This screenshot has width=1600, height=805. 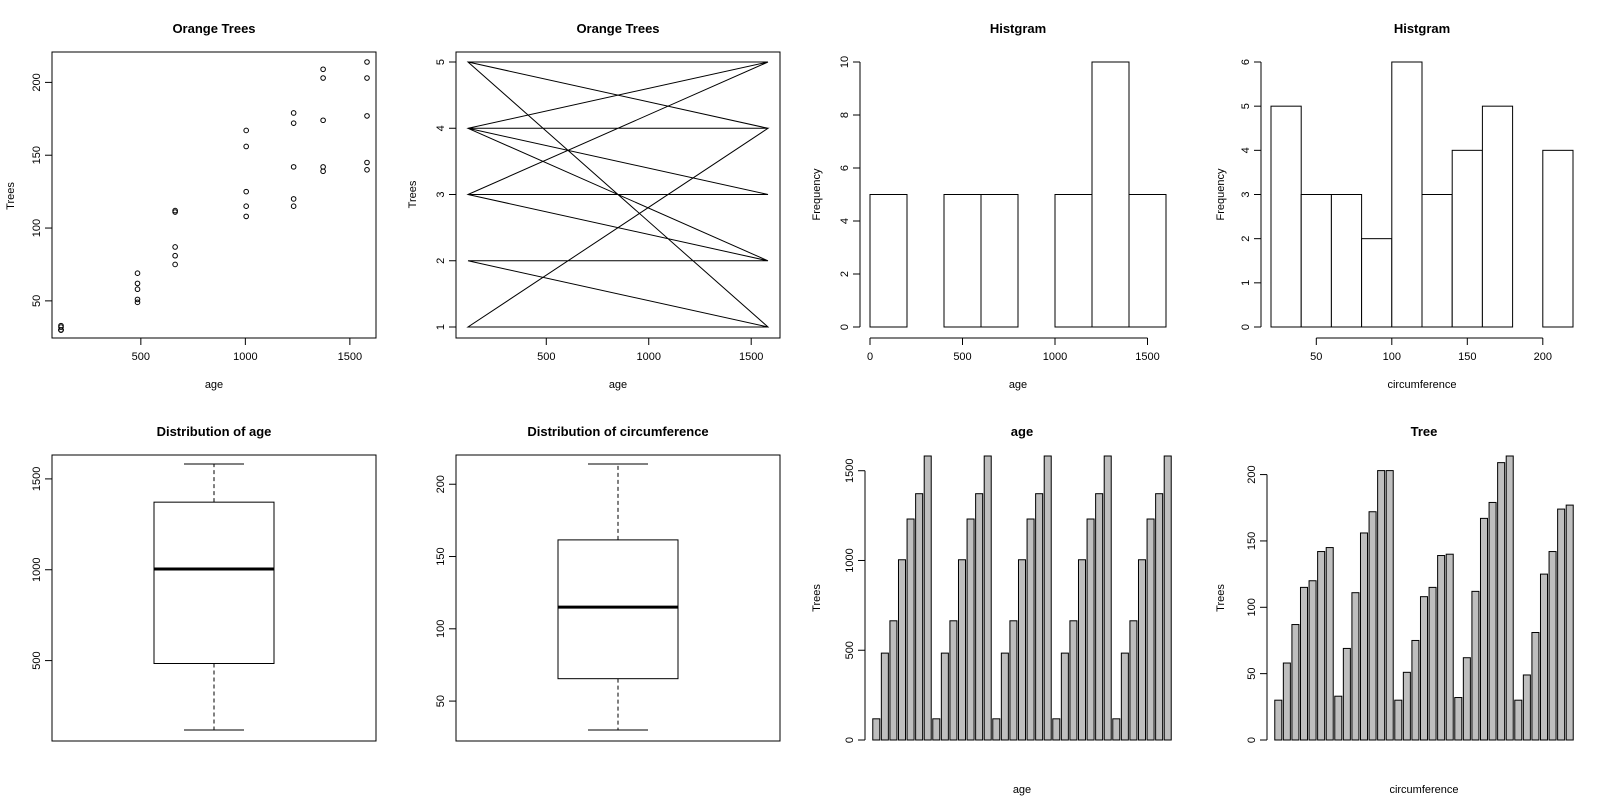 I want to click on y-tick-label: 5, so click(x=1246, y=106).